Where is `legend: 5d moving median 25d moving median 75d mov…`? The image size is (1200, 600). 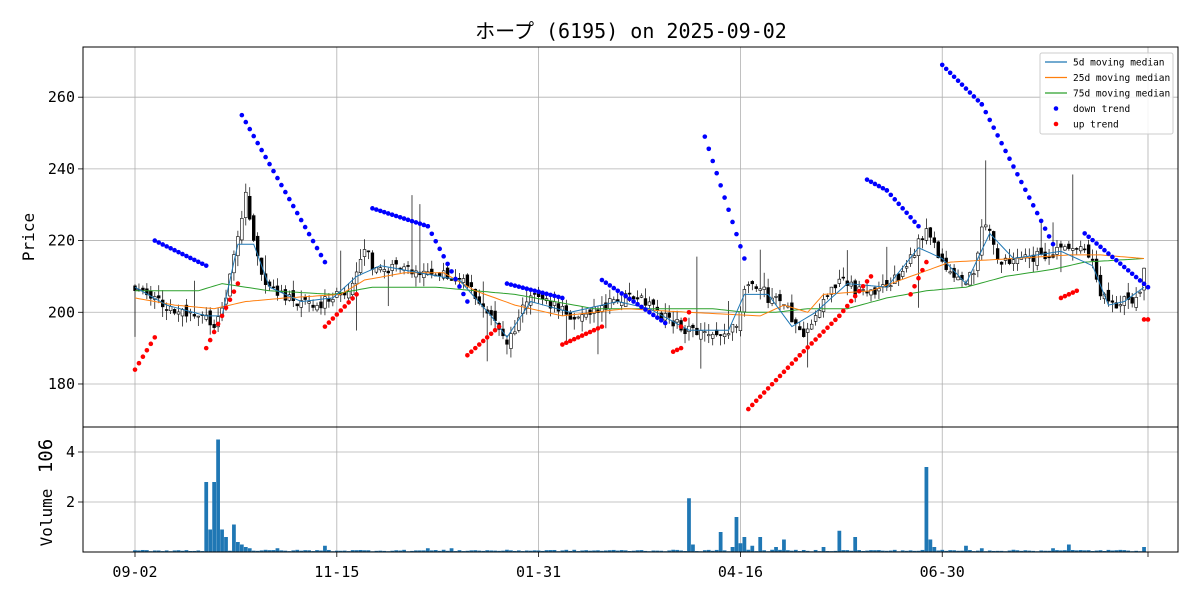 legend: 5d moving median 25d moving median 75d mov… is located at coordinates (1106, 93).